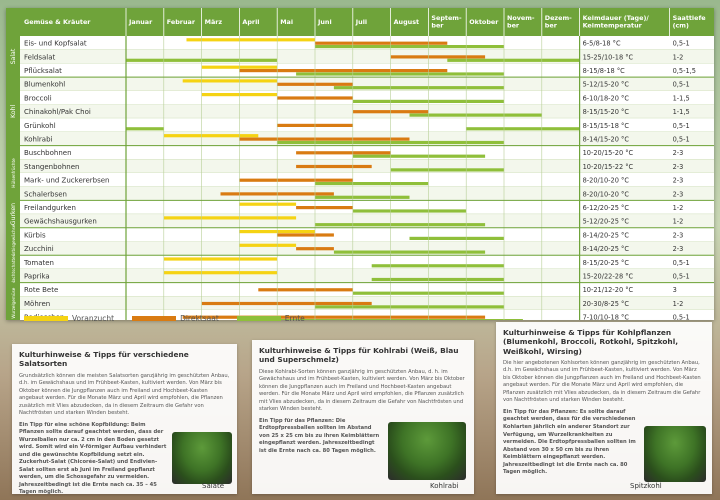  What do you see at coordinates (681, 277) in the screenshot?
I see `row-tiefe-17: 0,5-1` at bounding box center [681, 277].